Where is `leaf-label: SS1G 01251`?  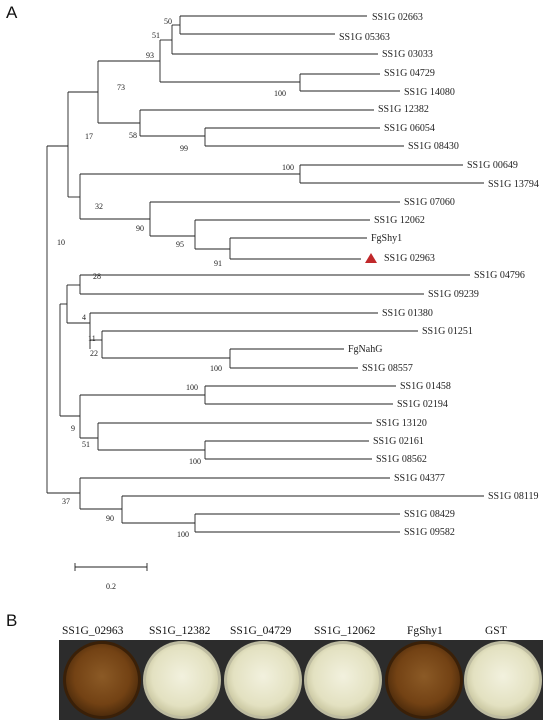
leaf-label: SS1G 01251 is located at coordinates (447, 331).